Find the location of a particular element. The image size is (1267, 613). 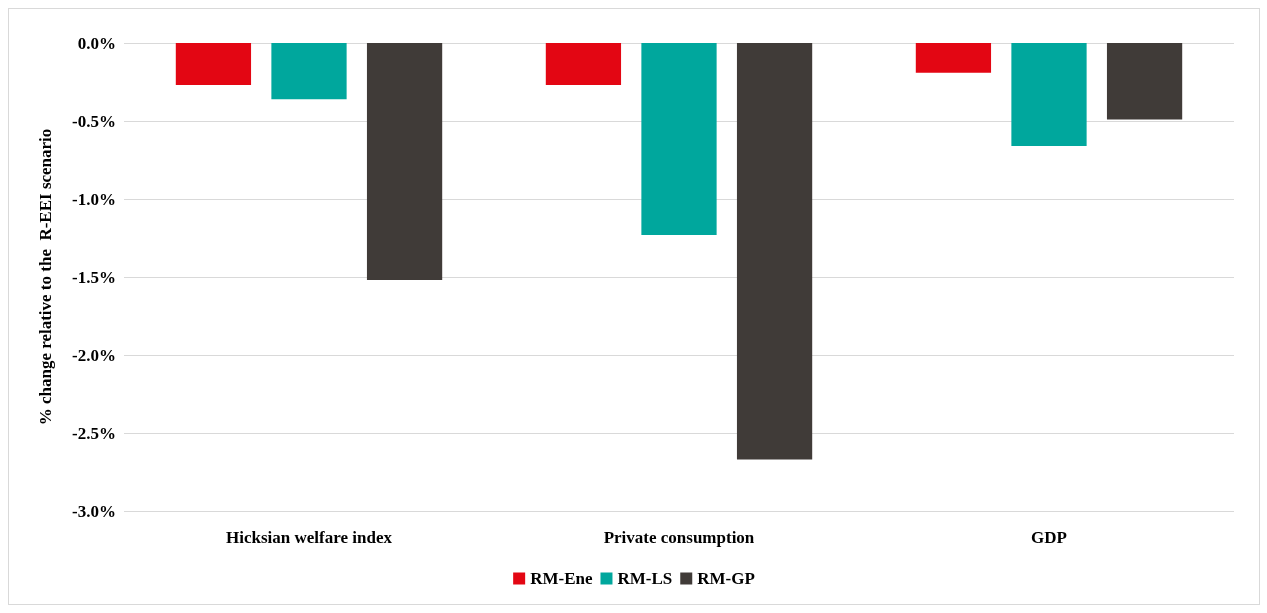

y-axis-title: % change relative to the R-EEI scenario is located at coordinates (45, 277).